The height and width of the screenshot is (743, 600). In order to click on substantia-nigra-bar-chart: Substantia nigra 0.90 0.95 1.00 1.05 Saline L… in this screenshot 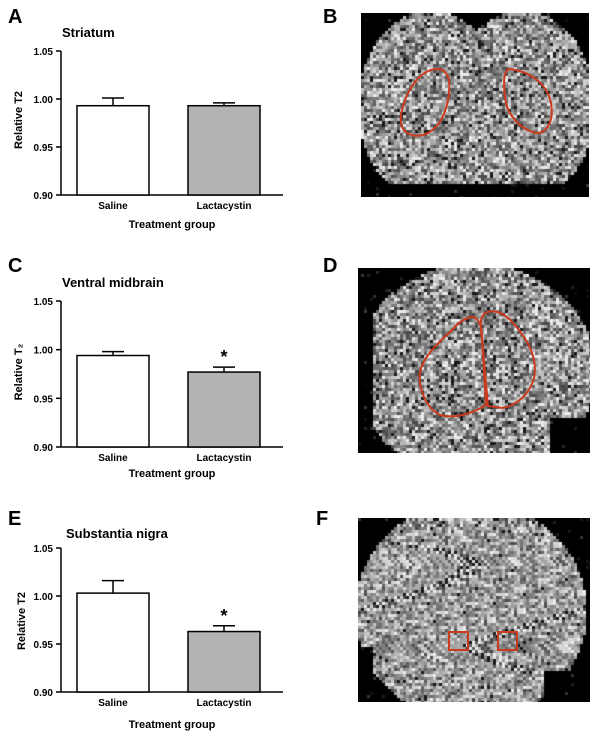, I will do `click(149, 628)`.